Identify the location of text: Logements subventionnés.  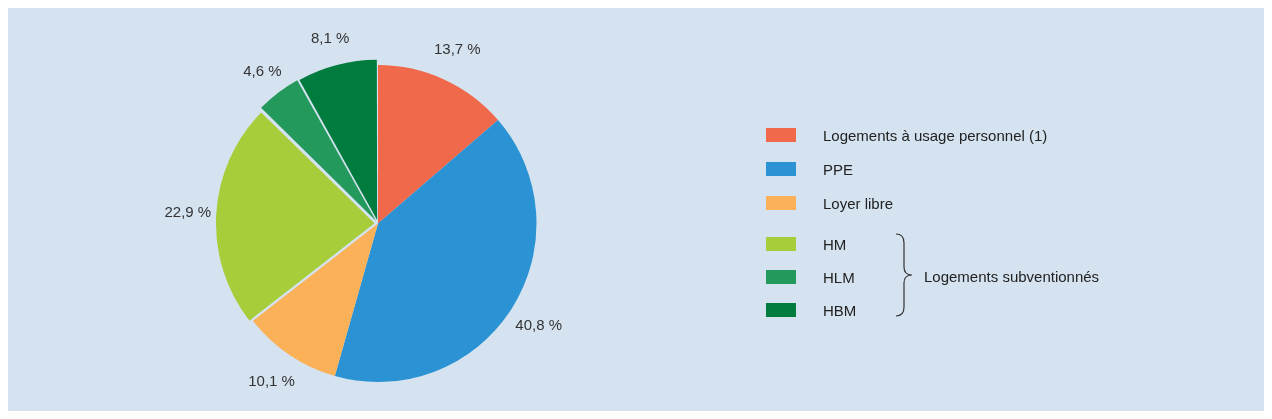
(1012, 277).